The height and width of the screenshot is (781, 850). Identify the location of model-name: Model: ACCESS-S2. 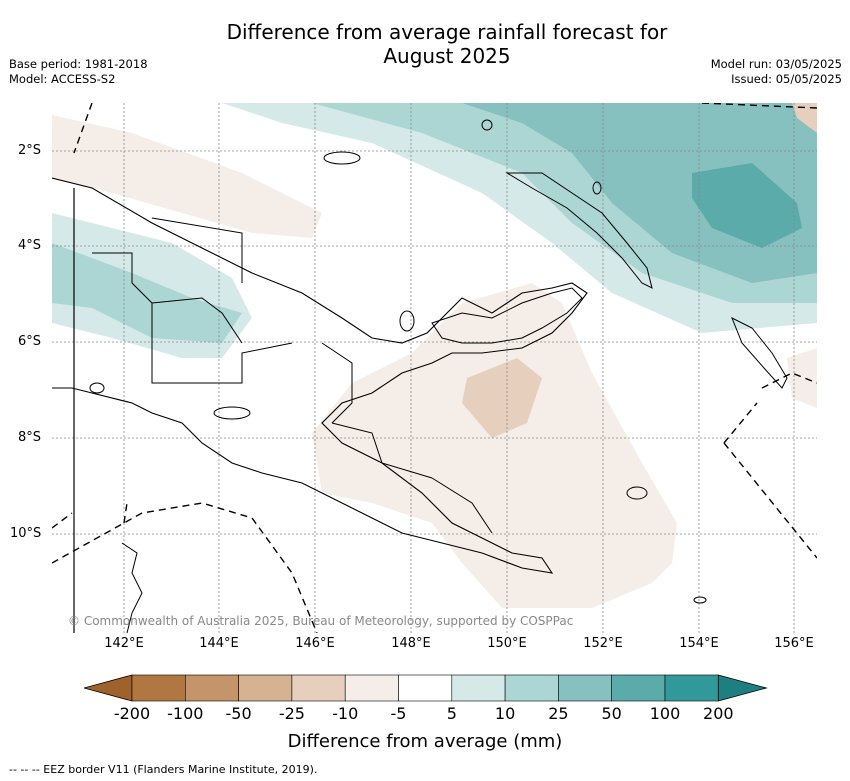
(62, 79).